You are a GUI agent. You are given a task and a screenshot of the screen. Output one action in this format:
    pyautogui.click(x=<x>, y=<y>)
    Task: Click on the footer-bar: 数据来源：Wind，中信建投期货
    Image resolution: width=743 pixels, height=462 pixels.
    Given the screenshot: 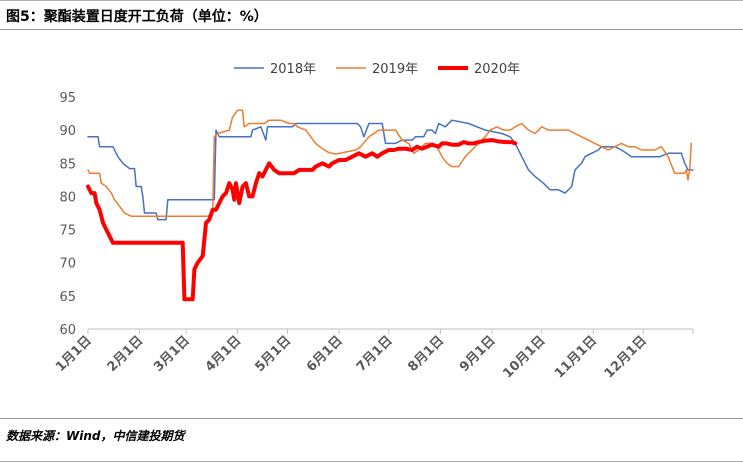 What is the action you would take?
    pyautogui.click(x=371, y=440)
    